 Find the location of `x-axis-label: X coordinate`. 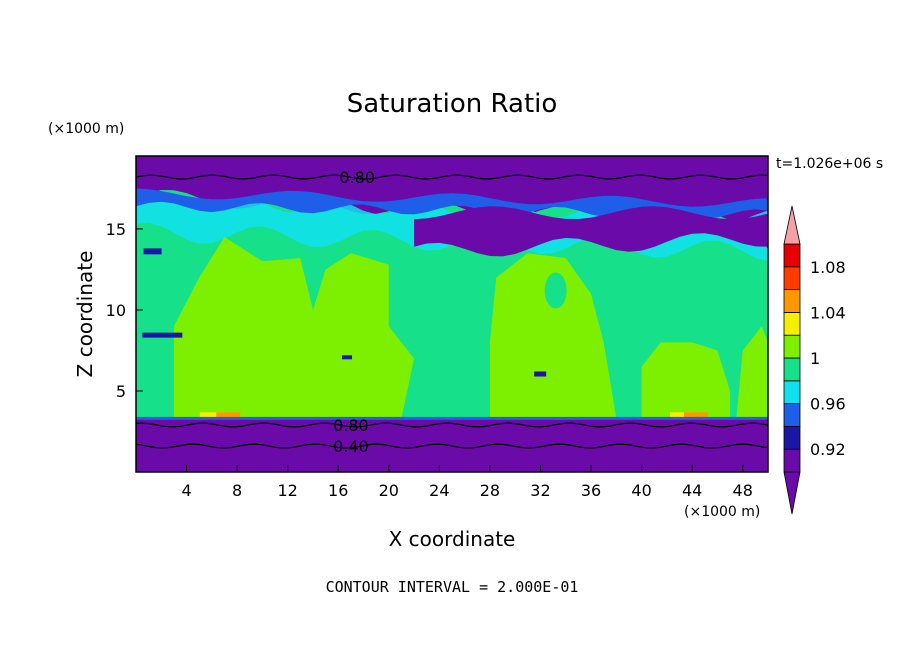

x-axis-label: X coordinate is located at coordinates (452, 539).